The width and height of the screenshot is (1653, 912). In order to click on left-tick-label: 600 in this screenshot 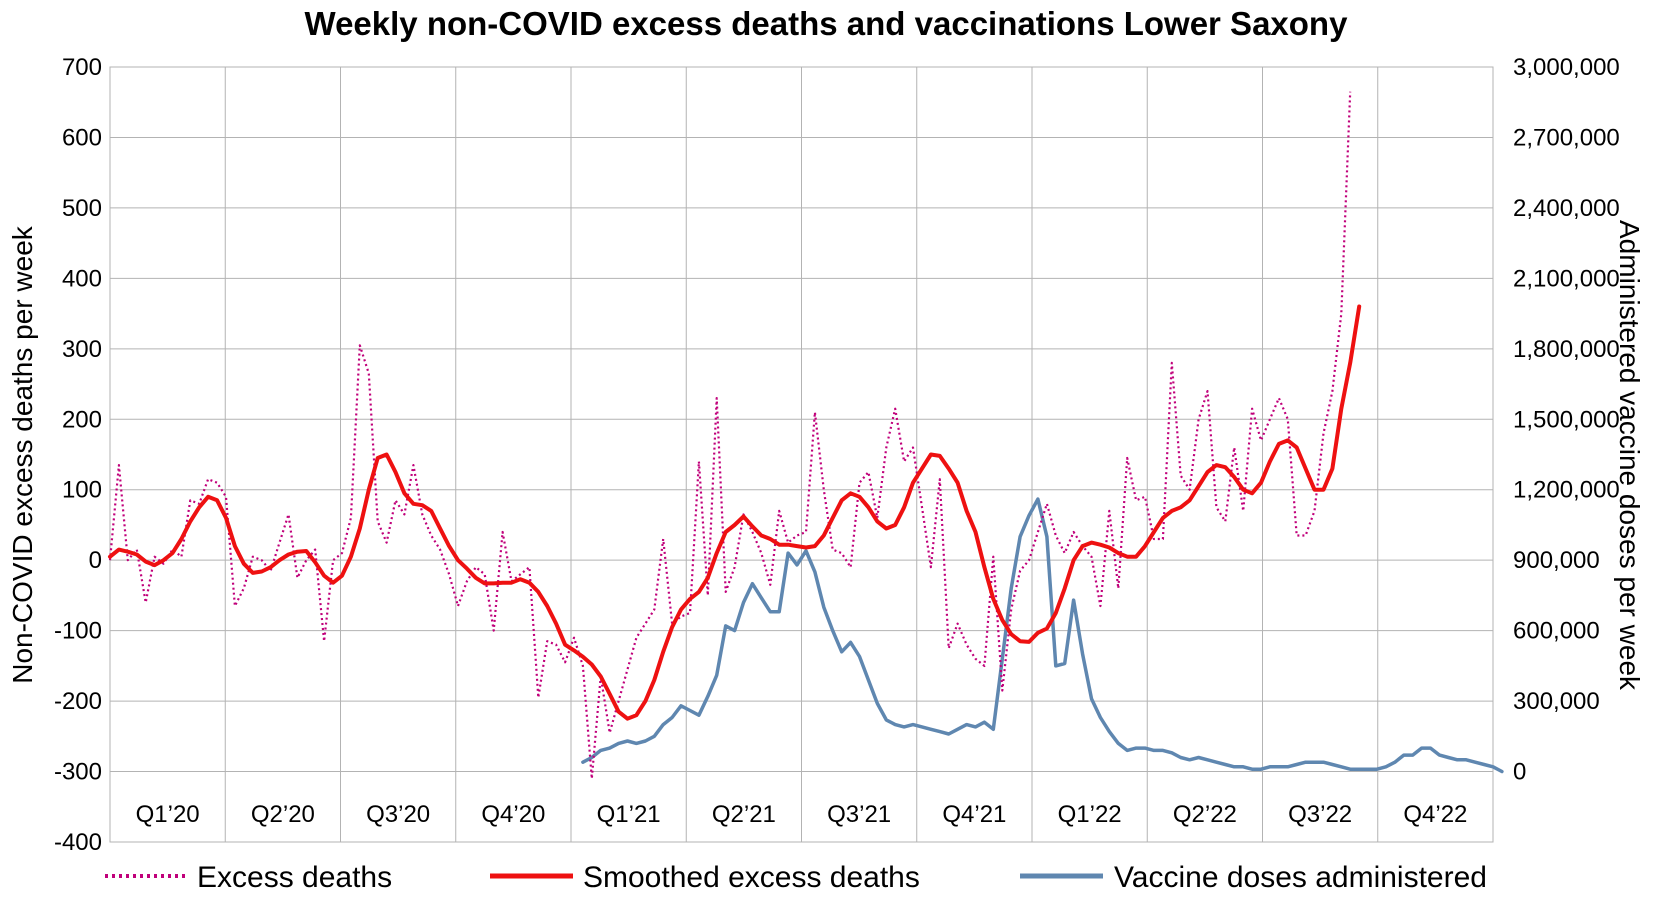, I will do `click(82, 137)`.